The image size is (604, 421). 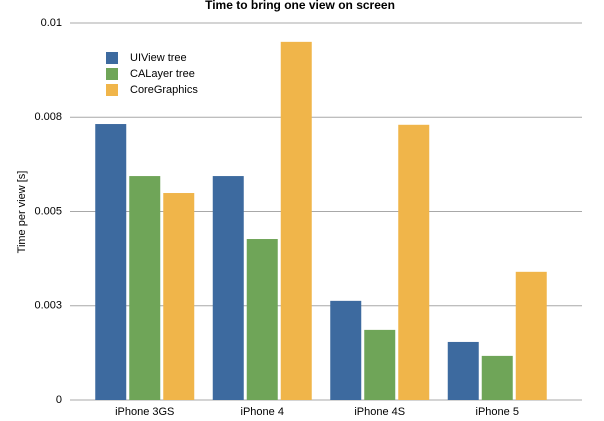 What do you see at coordinates (262, 412) in the screenshot?
I see `x-tick-label: iPhone 4` at bounding box center [262, 412].